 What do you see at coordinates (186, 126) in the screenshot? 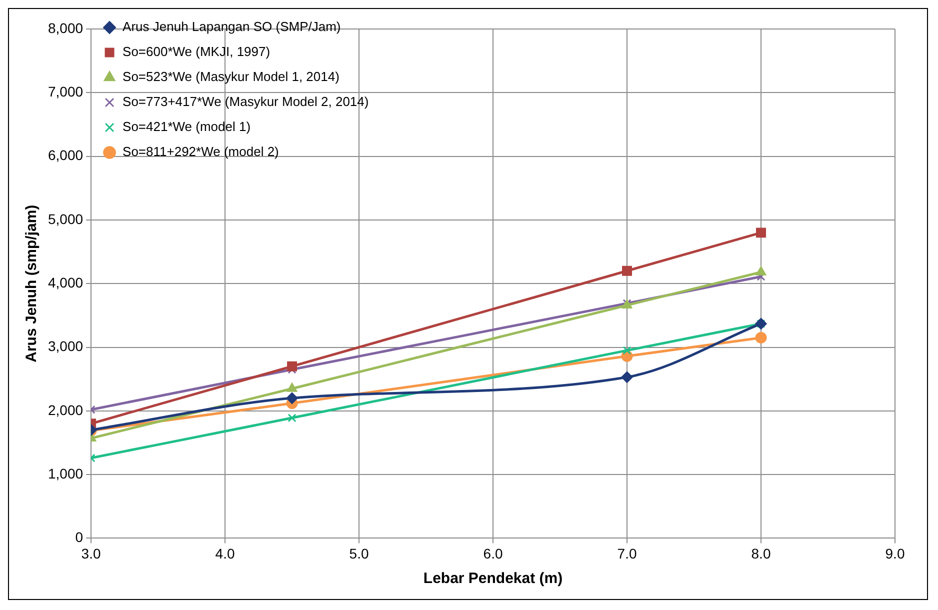
I see `legend-label: So=421*We (model 1)` at bounding box center [186, 126].